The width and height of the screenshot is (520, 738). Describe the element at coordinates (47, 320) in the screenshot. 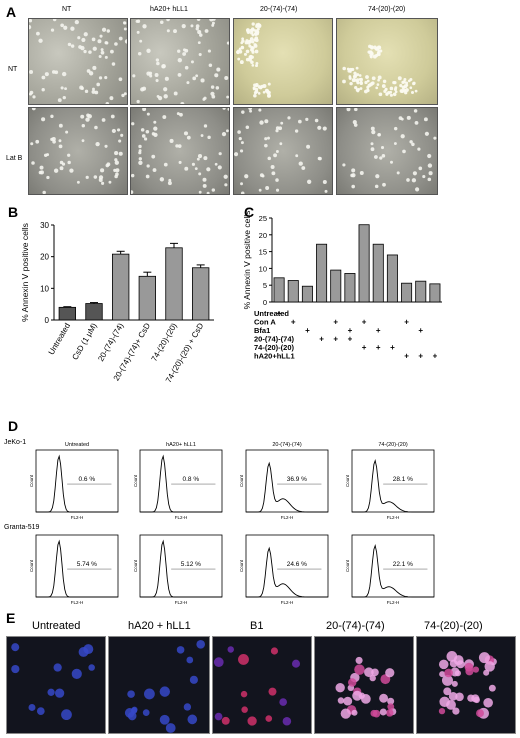

I see `y-tick-label: 0` at that location.